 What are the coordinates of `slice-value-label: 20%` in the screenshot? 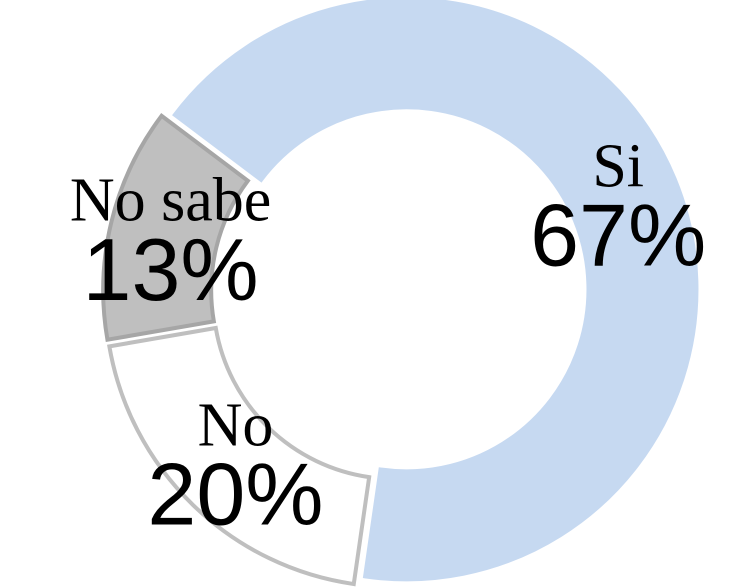 It's located at (235, 493).